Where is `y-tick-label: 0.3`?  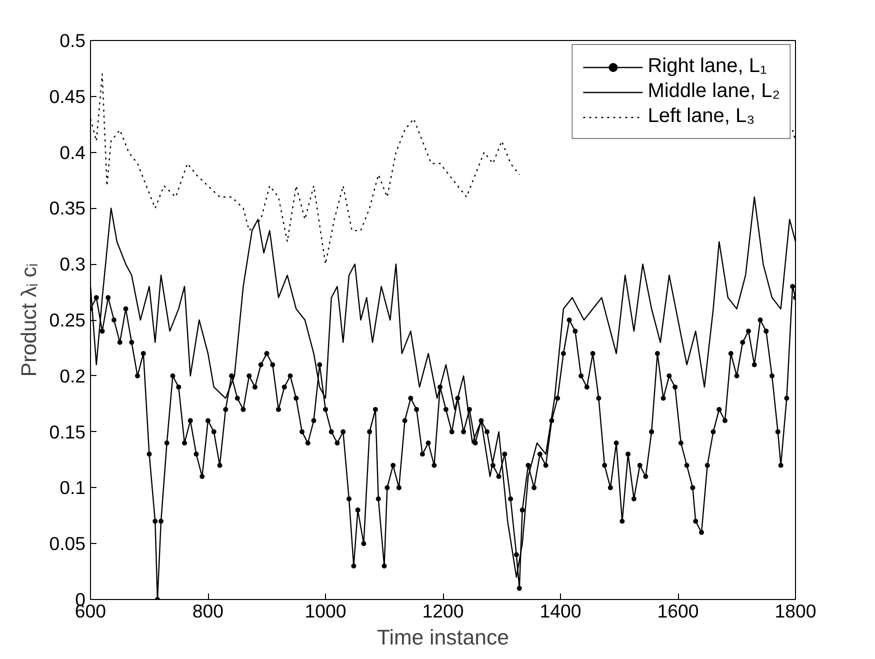 y-tick-label: 0.3 is located at coordinates (73, 264).